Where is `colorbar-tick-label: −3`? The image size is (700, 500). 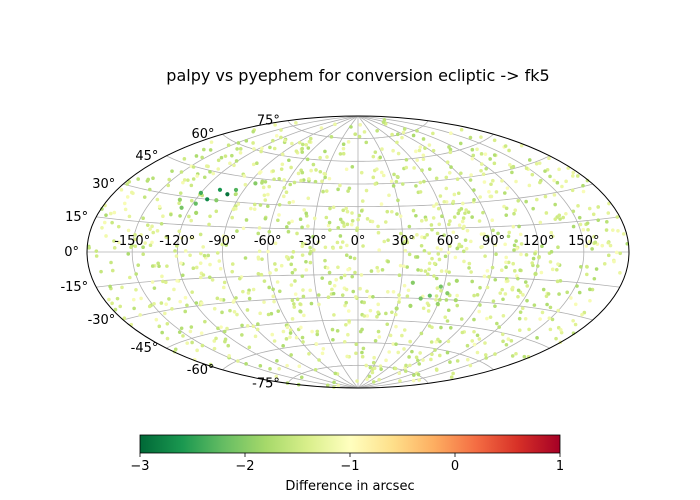 colorbar-tick-label: −3 is located at coordinates (139, 466).